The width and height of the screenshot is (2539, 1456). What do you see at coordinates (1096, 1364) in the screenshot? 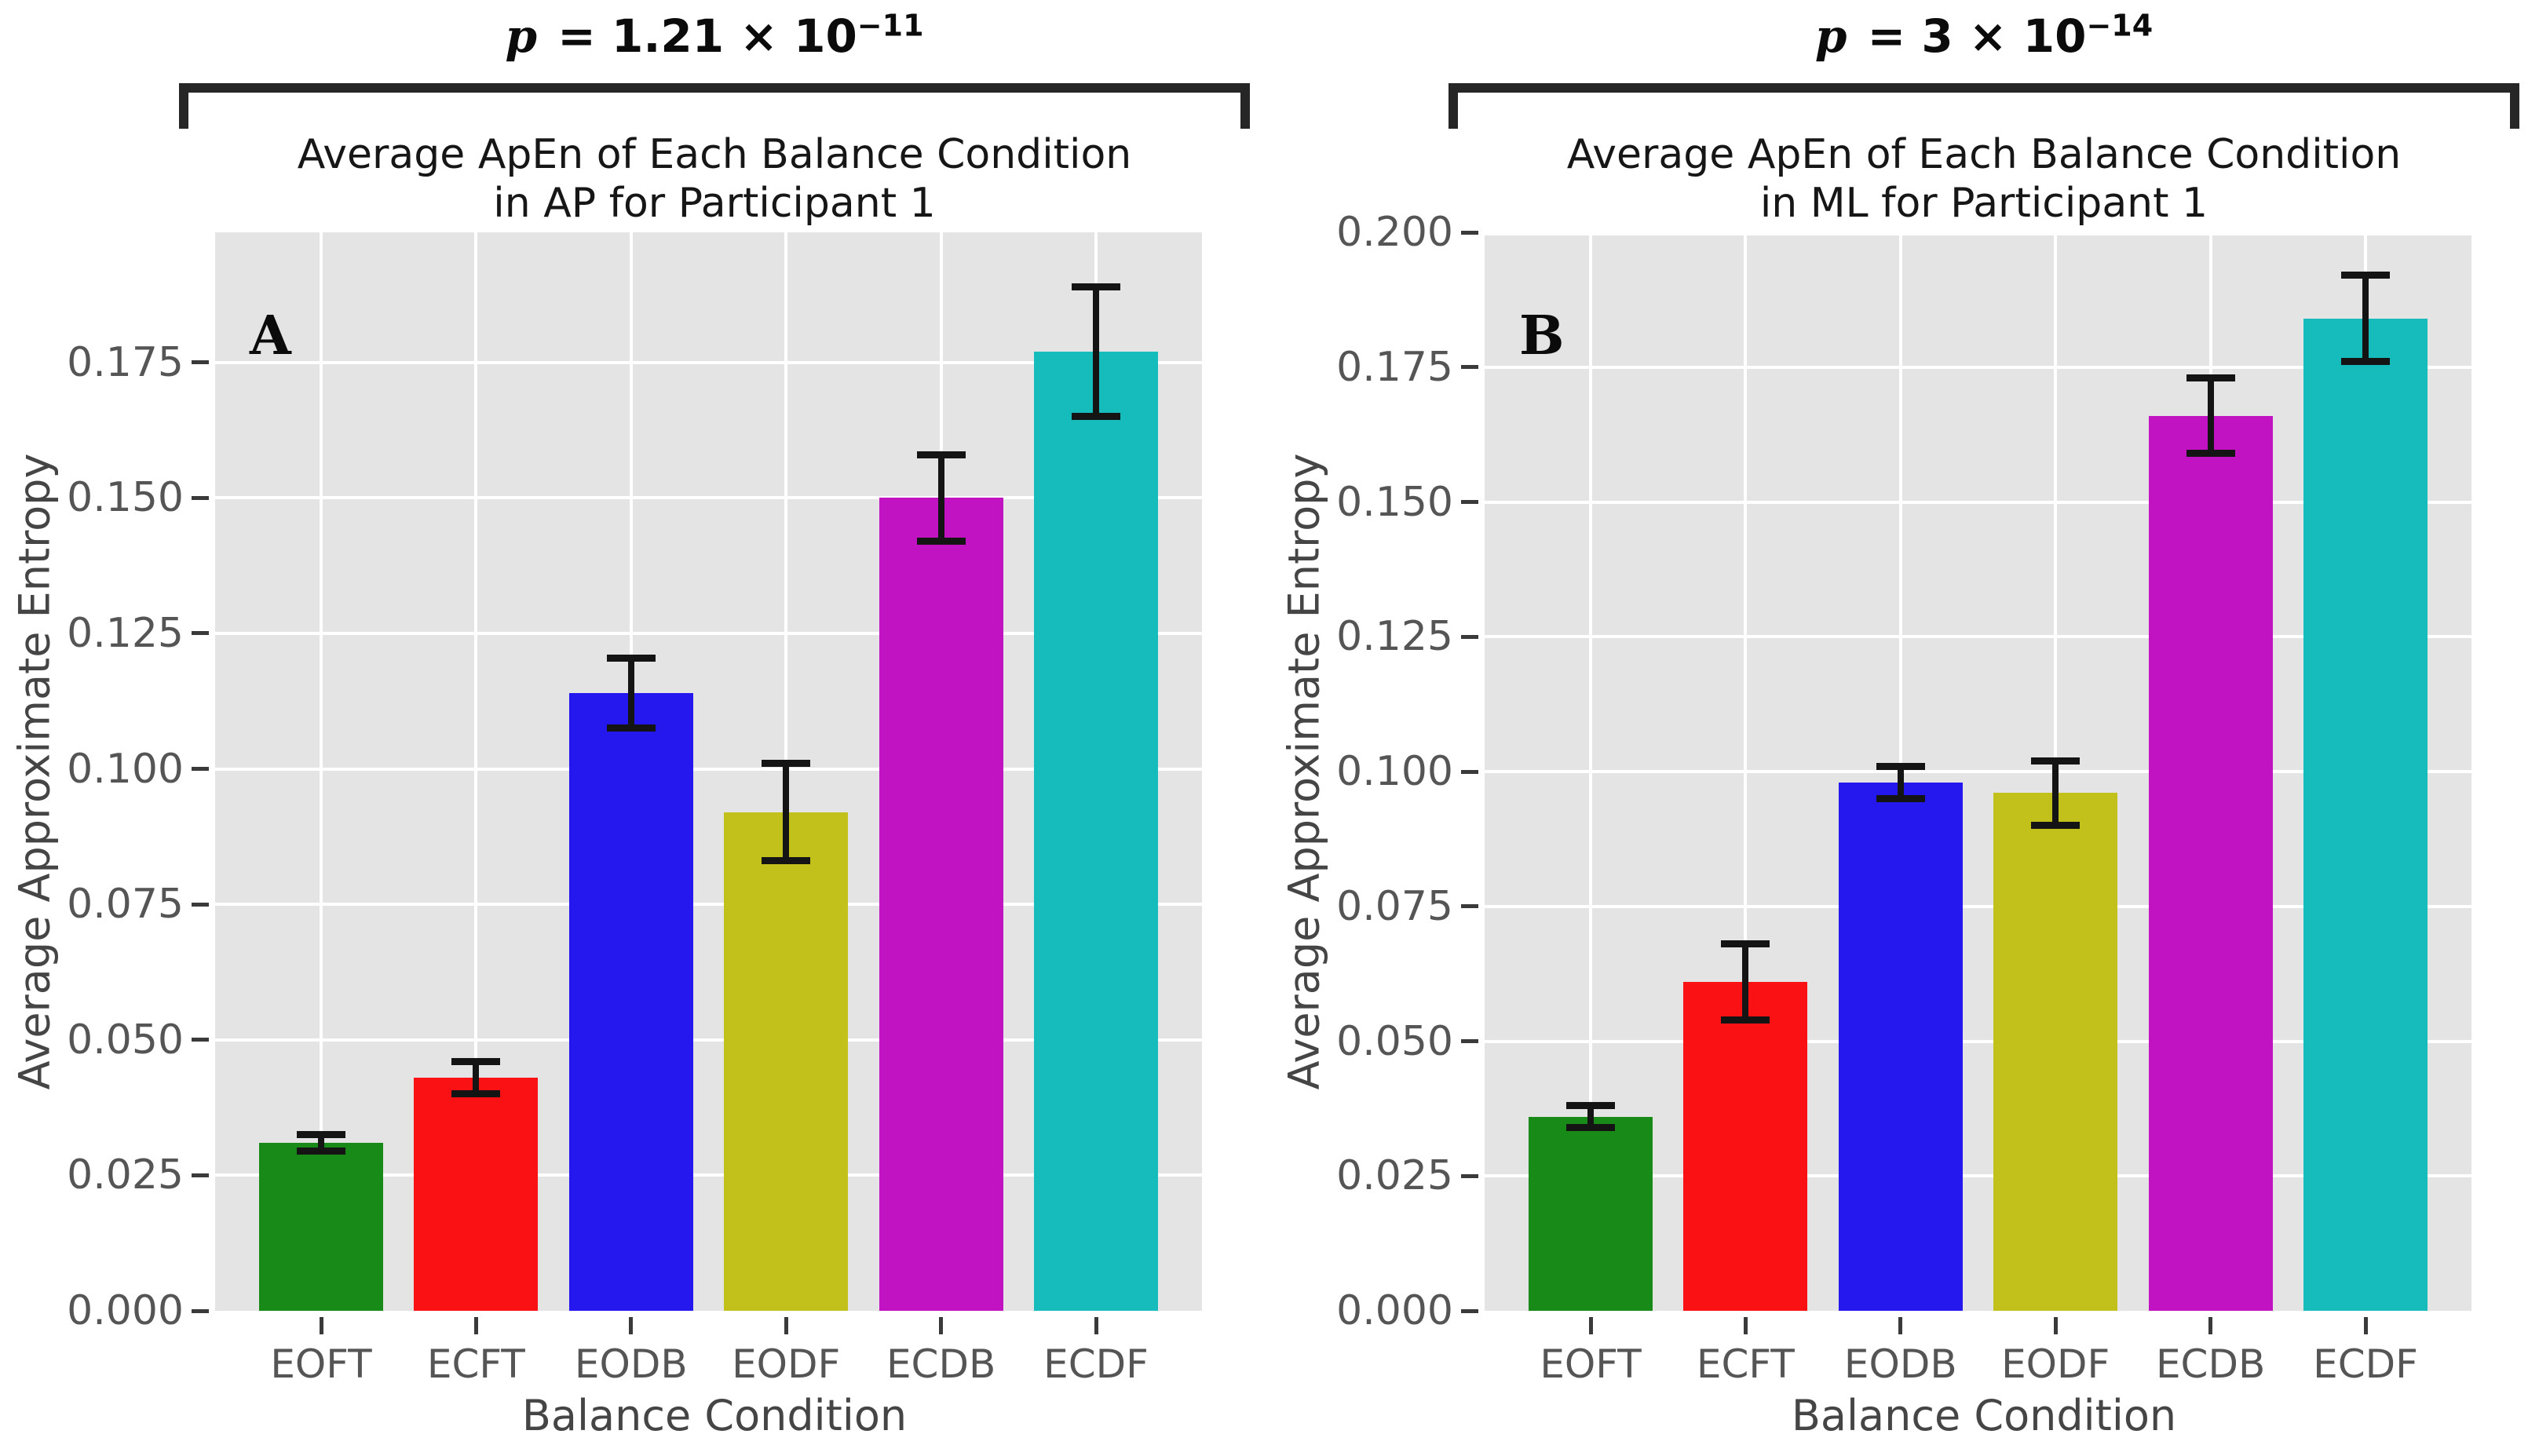
I see `x-tick-label-ECDF: ECDF` at bounding box center [1096, 1364].